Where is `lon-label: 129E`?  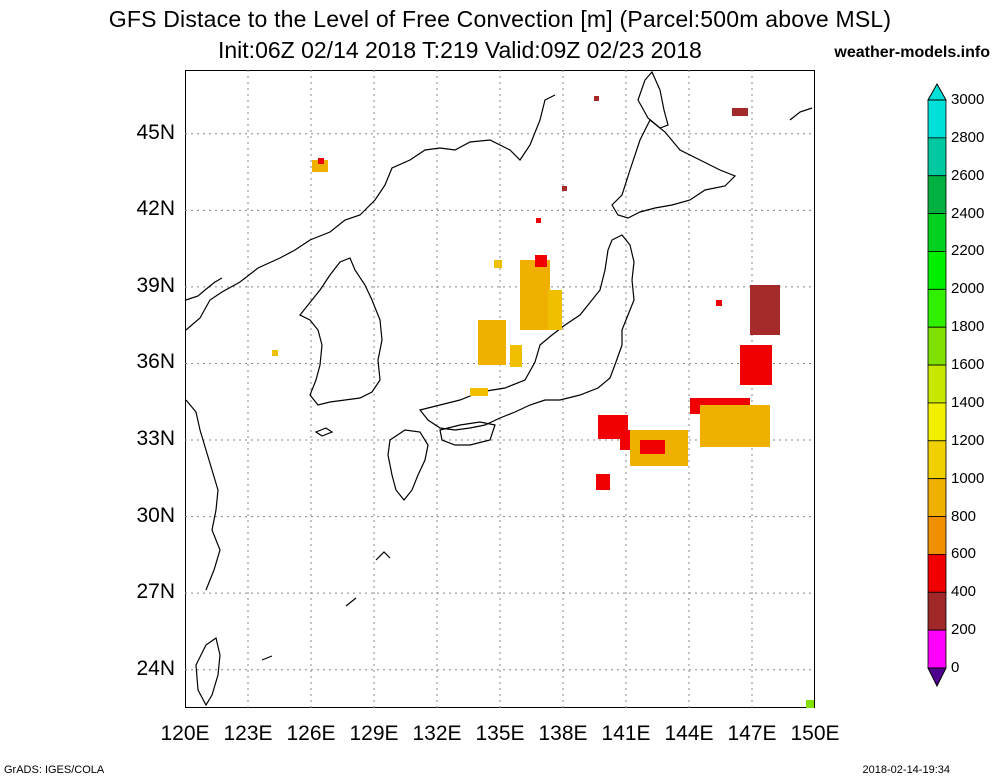
lon-label: 129E is located at coordinates (374, 733).